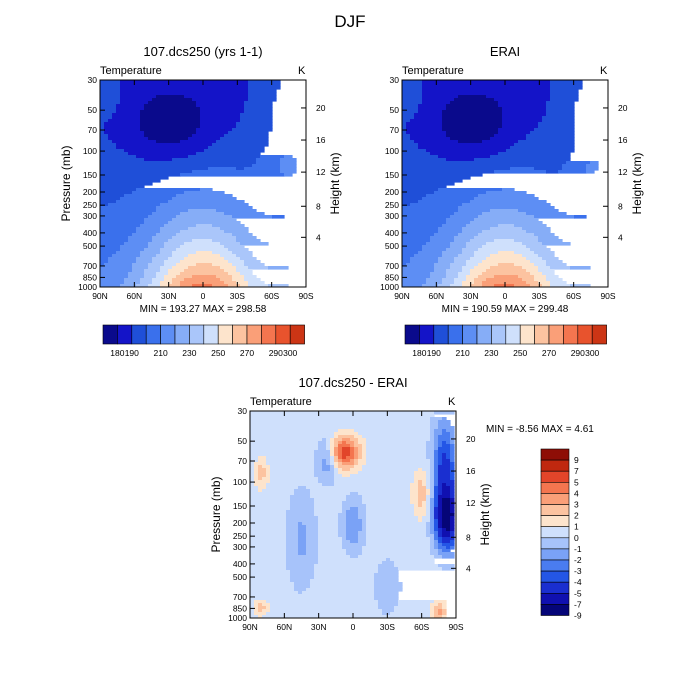  Describe the element at coordinates (352, 514) in the screenshot. I see `contour-field` at that location.